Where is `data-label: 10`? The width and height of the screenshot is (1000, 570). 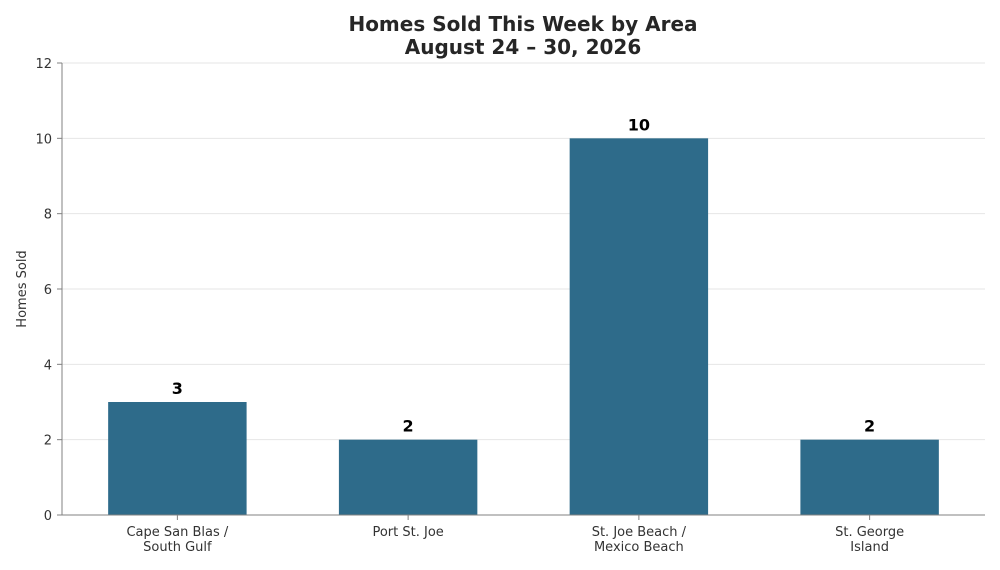
data-label: 10 is located at coordinates (639, 124).